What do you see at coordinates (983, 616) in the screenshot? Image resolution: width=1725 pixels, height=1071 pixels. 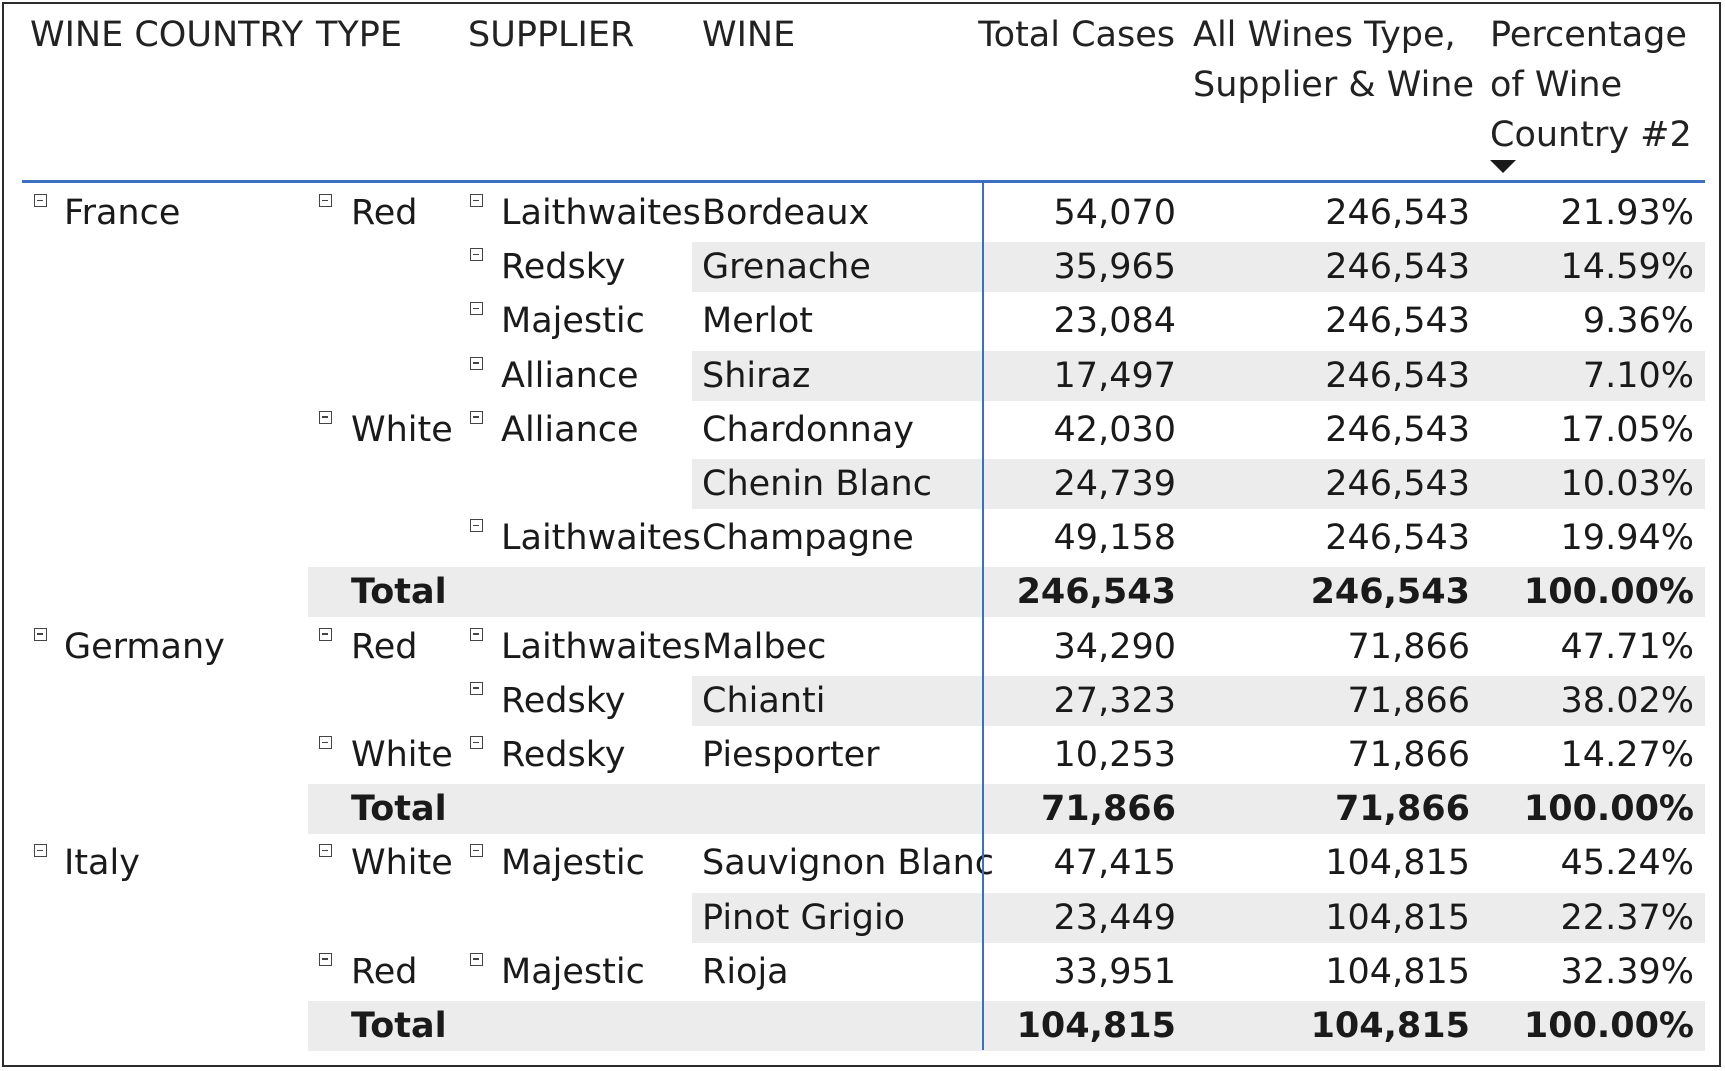 I see `row-header-divider` at bounding box center [983, 616].